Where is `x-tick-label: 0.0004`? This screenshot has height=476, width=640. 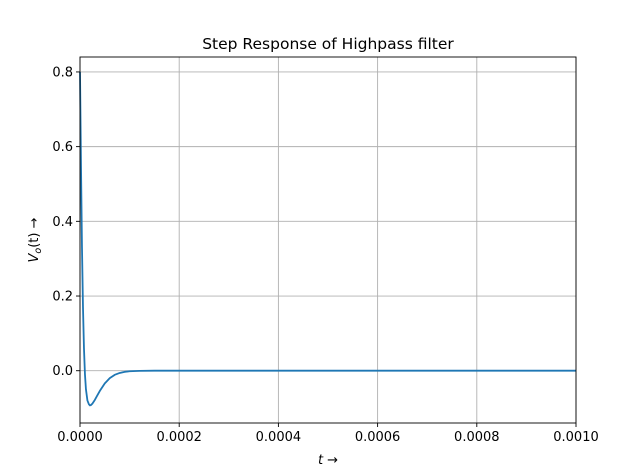
x-tick-label: 0.0004 is located at coordinates (279, 437).